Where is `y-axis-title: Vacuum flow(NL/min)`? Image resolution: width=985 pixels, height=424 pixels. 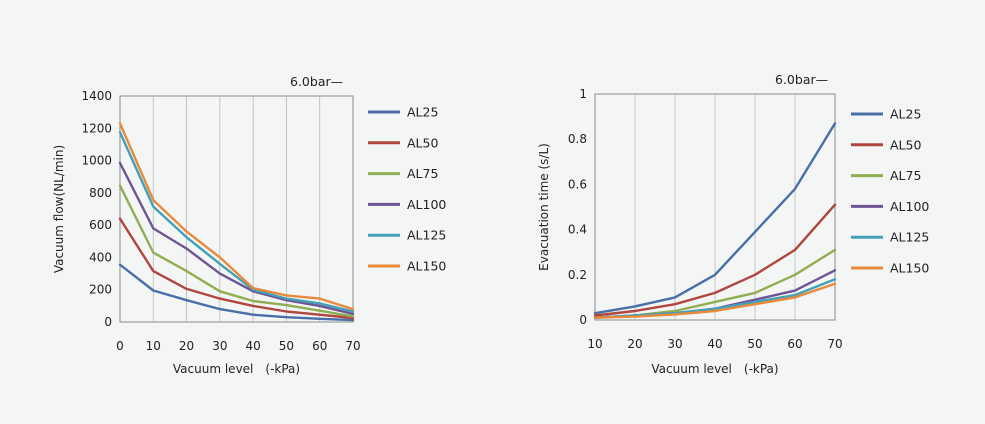
y-axis-title: Vacuum flow(NL/min) is located at coordinates (59, 209).